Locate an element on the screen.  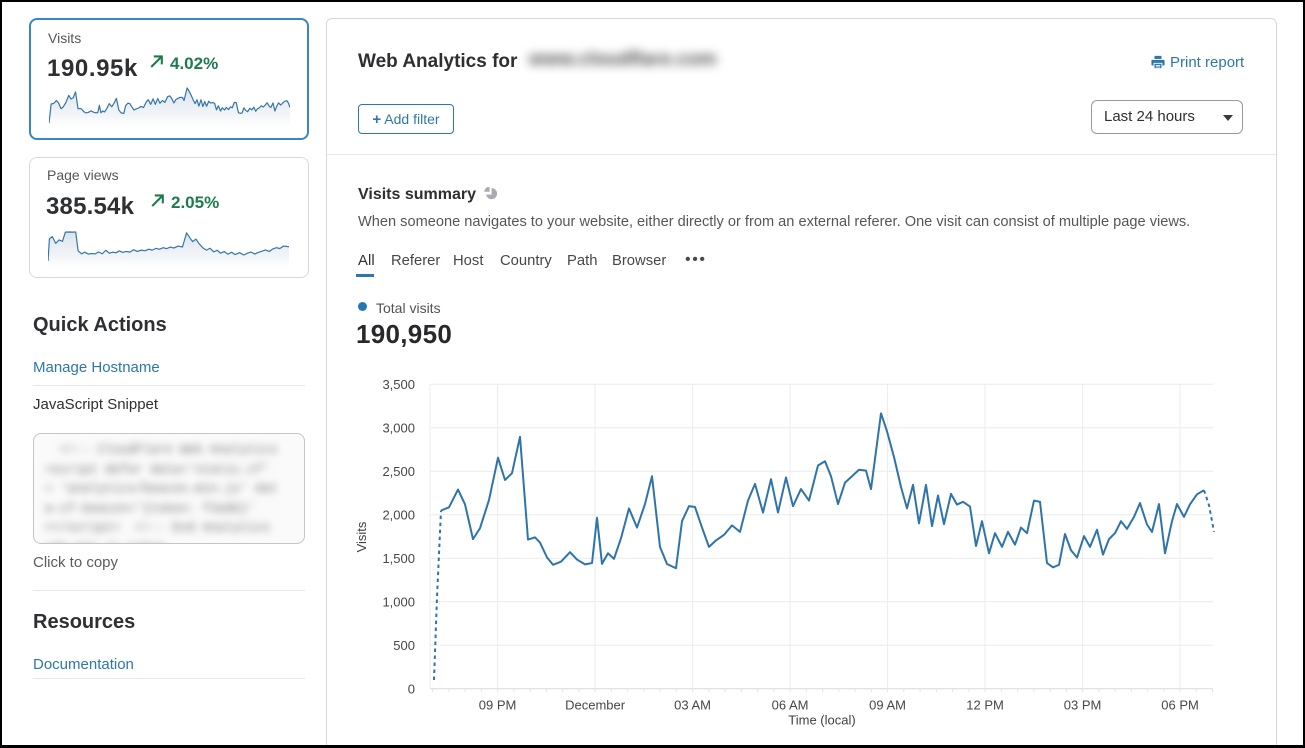
svg-text: 1,000 is located at coordinates (398, 601).